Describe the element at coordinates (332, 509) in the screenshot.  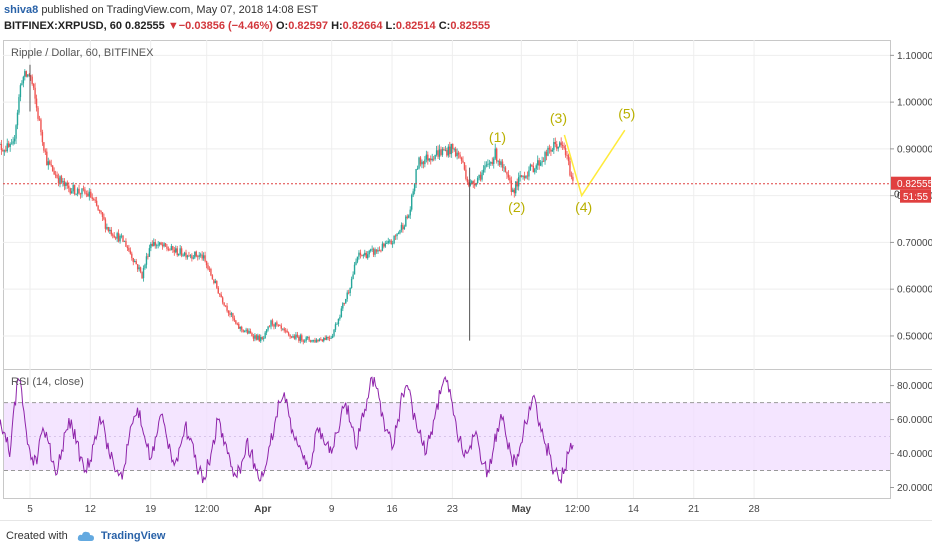
I see `time-tick-label: 9` at that location.